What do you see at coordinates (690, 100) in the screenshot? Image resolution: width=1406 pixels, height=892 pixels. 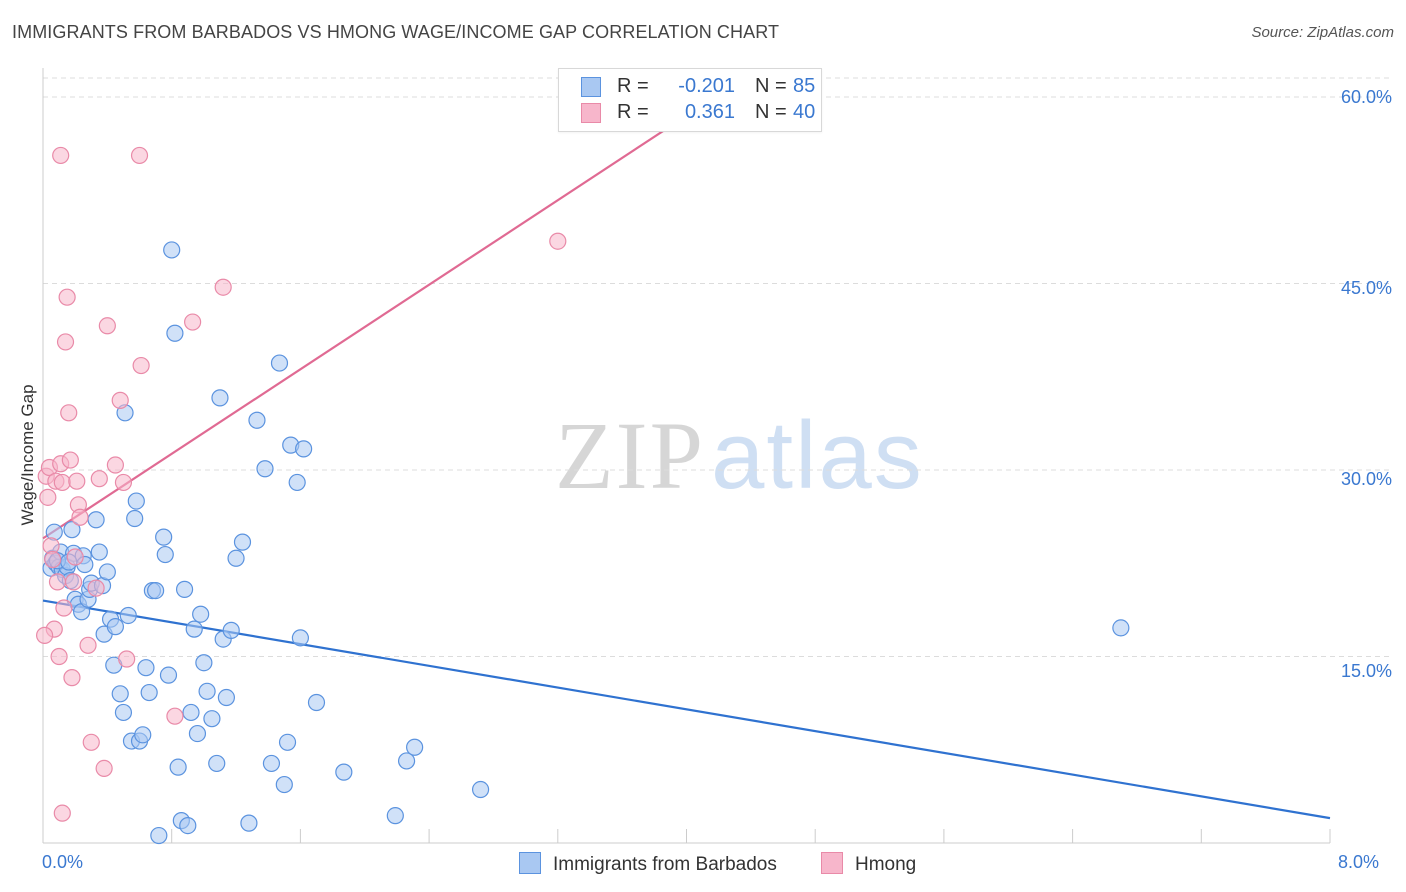 I see `stats-box: R = -0.201 N = 85 R = 0.361 N = 40` at bounding box center [690, 100].